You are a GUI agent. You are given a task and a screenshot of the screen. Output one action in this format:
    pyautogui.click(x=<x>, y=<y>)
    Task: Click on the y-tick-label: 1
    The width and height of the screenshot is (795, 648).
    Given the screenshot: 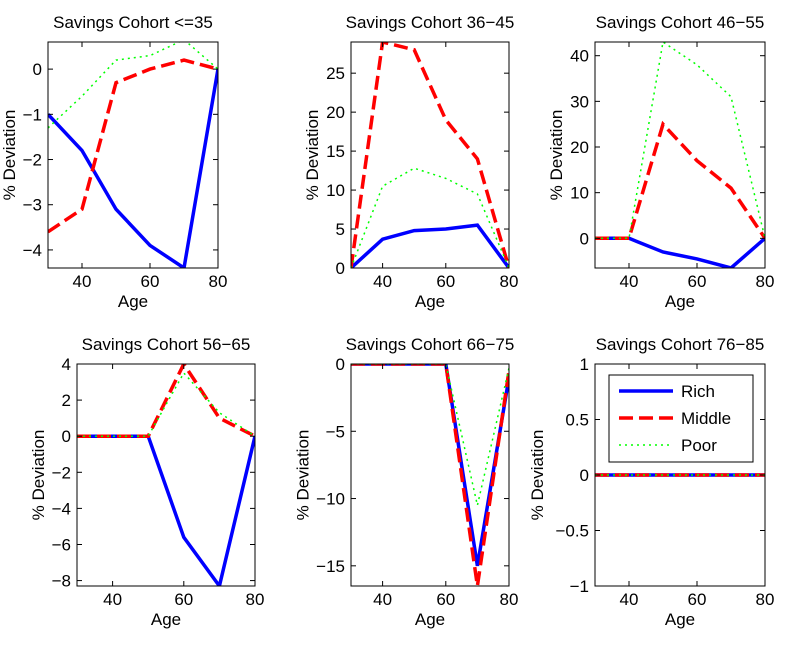 What is the action you would take?
    pyautogui.click(x=584, y=364)
    